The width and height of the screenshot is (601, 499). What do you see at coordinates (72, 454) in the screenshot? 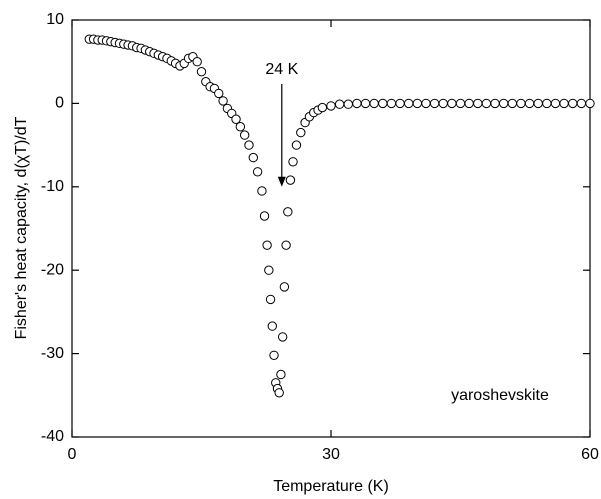
I see `x-tick-label: 0` at bounding box center [72, 454].